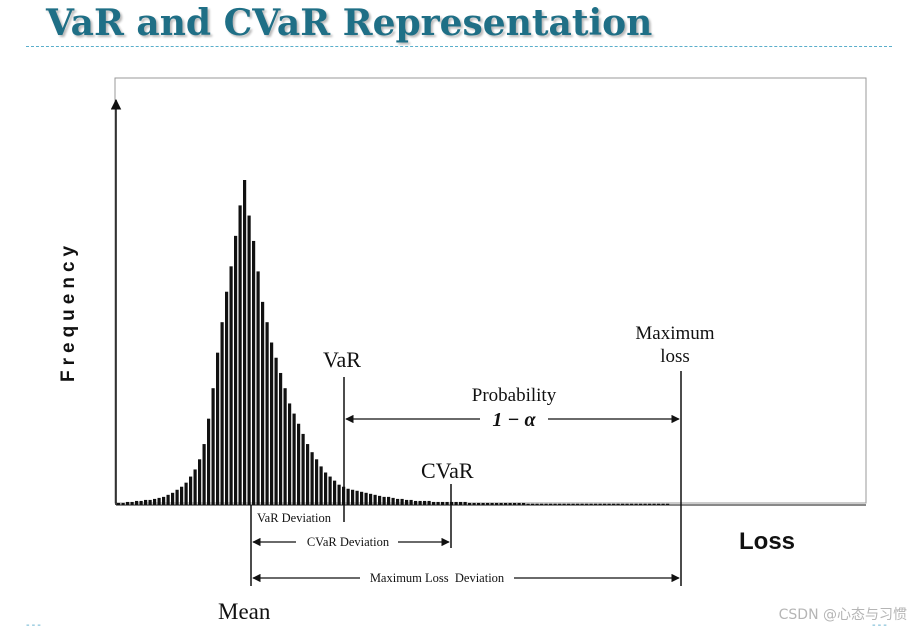  I want to click on max-loss-deviation-label: Maximum Loss Deviation, so click(437, 578).